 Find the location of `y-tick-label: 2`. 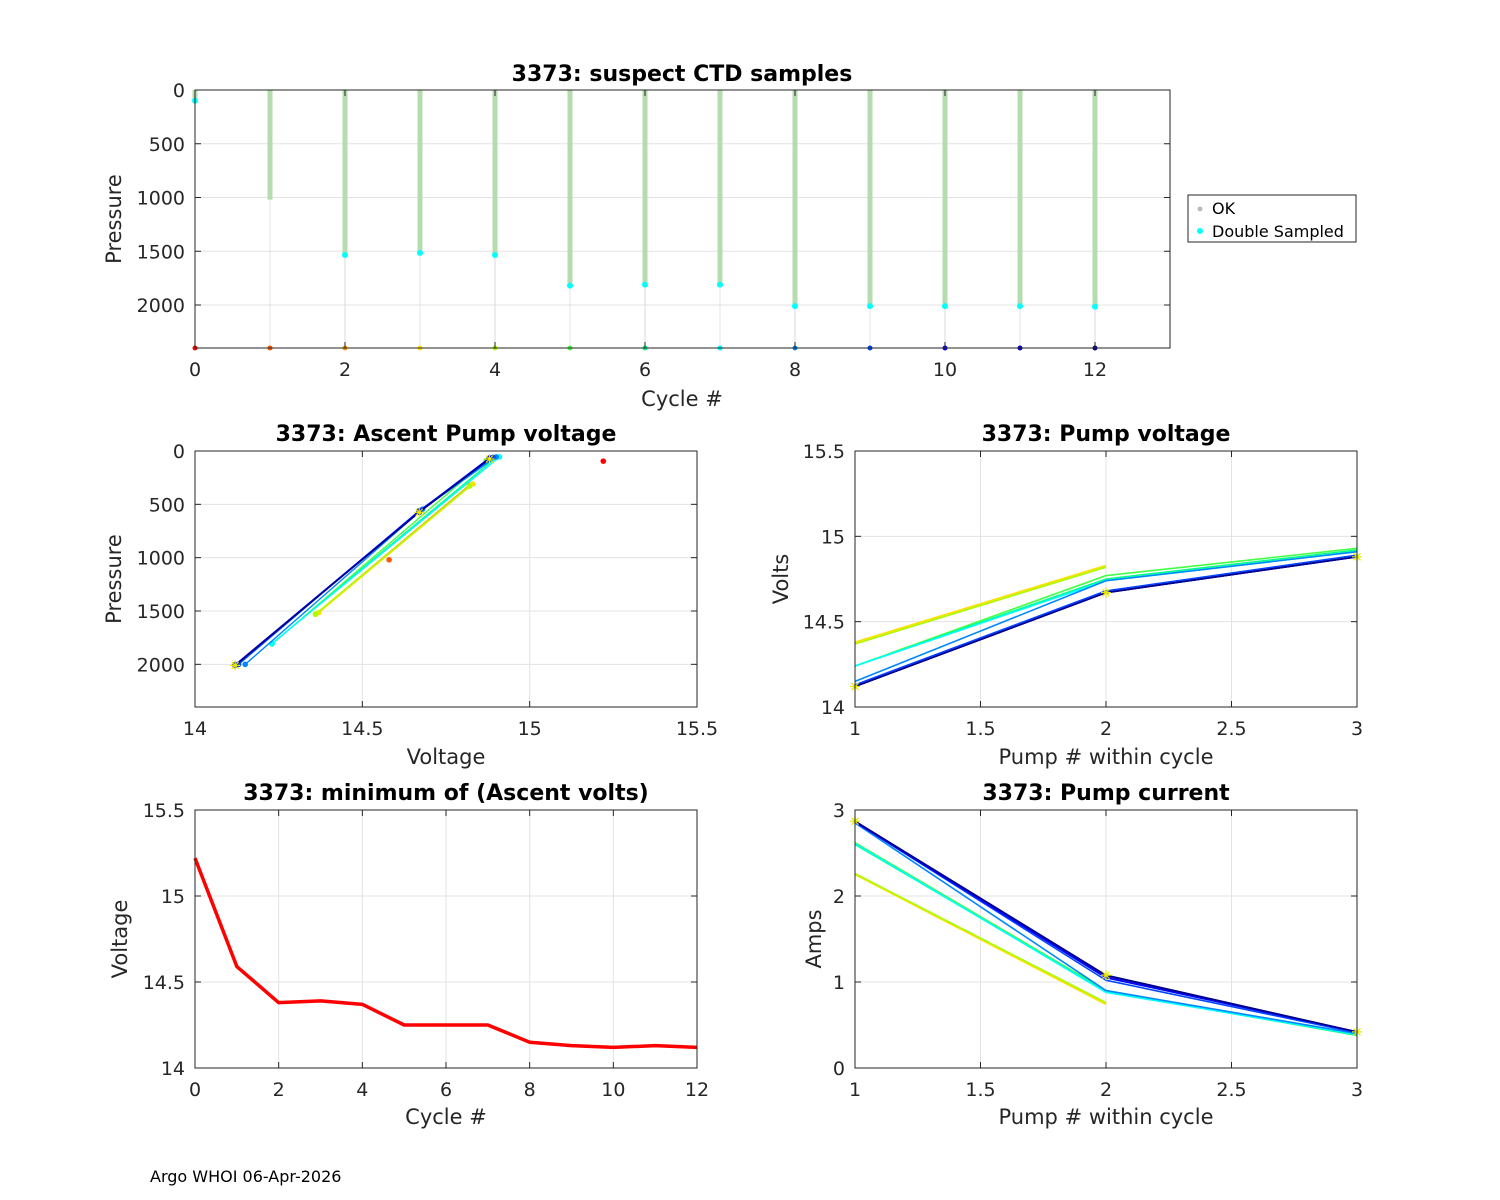

y-tick-label: 2 is located at coordinates (839, 897).